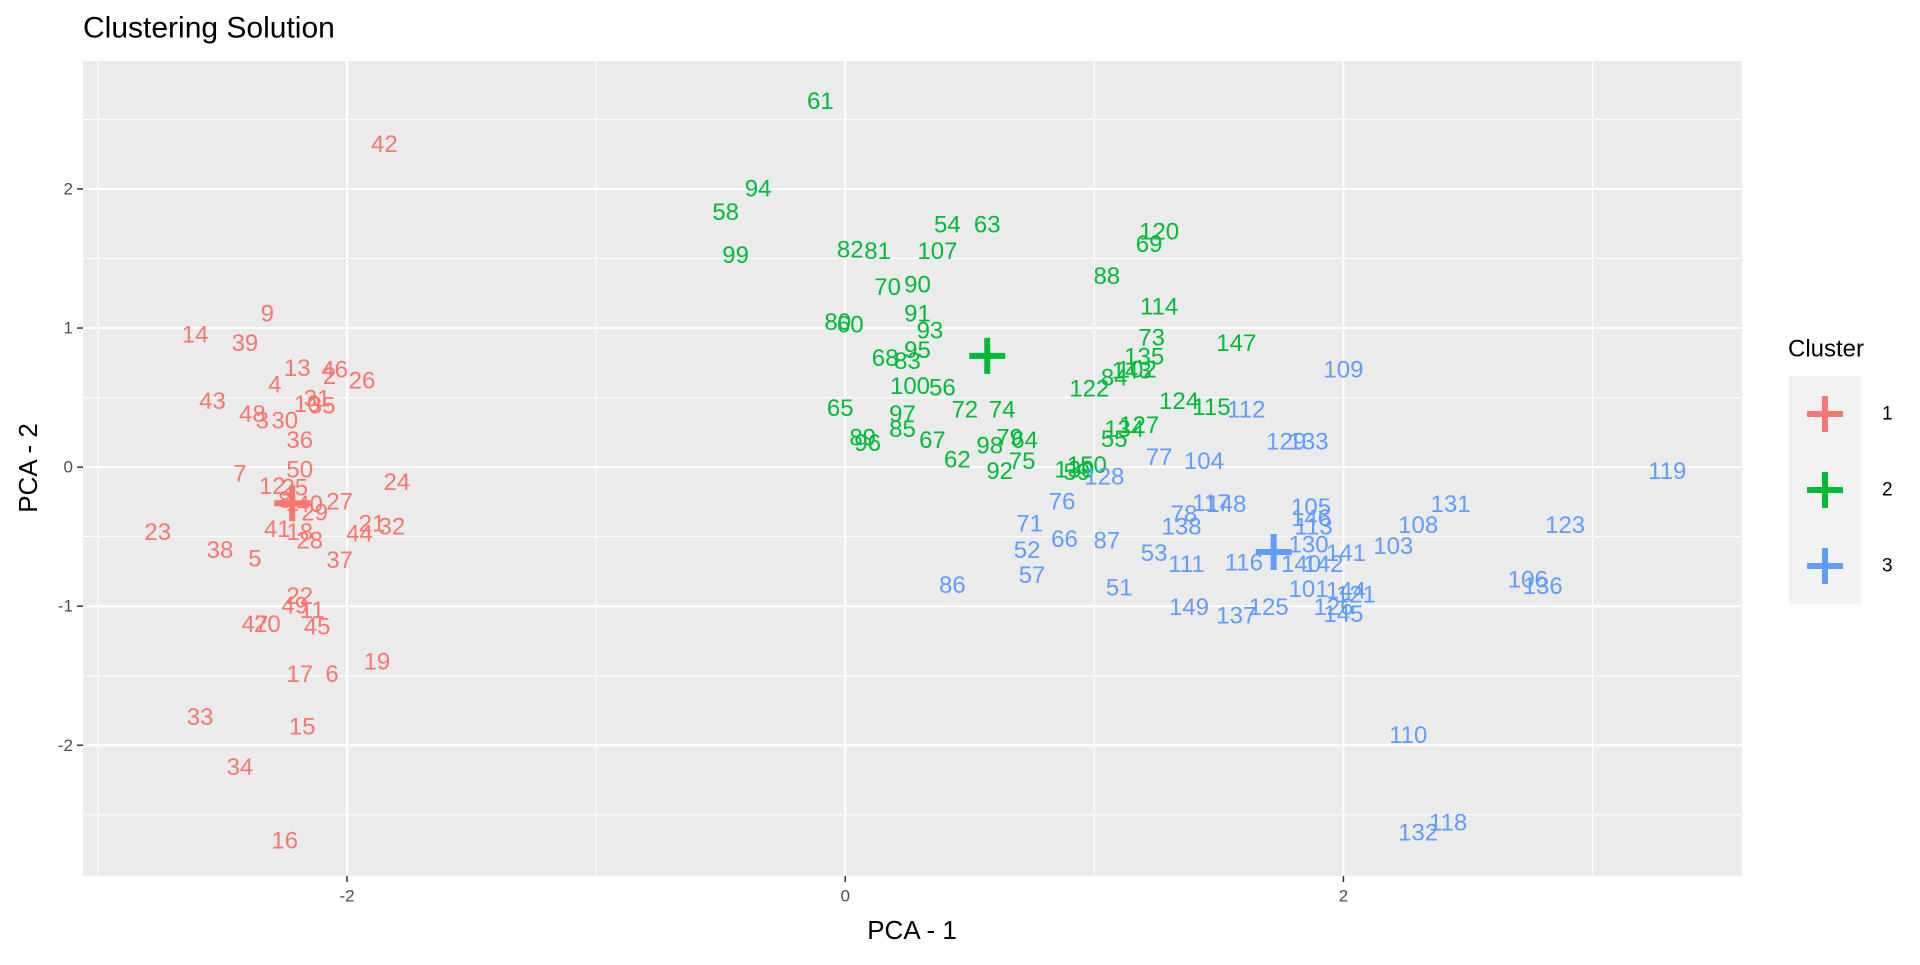 This screenshot has width=1920, height=965. What do you see at coordinates (1887, 566) in the screenshot?
I see `legend-label: 3` at bounding box center [1887, 566].